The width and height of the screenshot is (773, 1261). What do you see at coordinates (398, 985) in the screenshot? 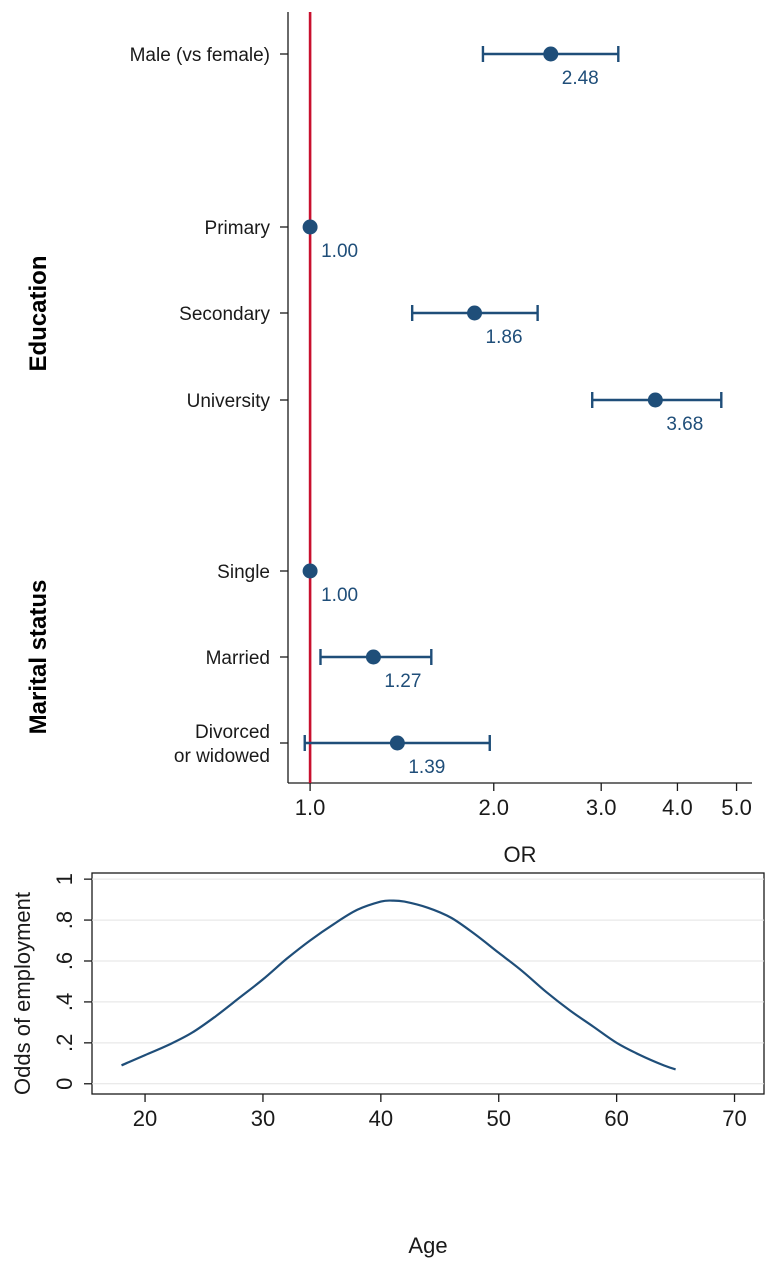
I see `odds-curve` at bounding box center [398, 985].